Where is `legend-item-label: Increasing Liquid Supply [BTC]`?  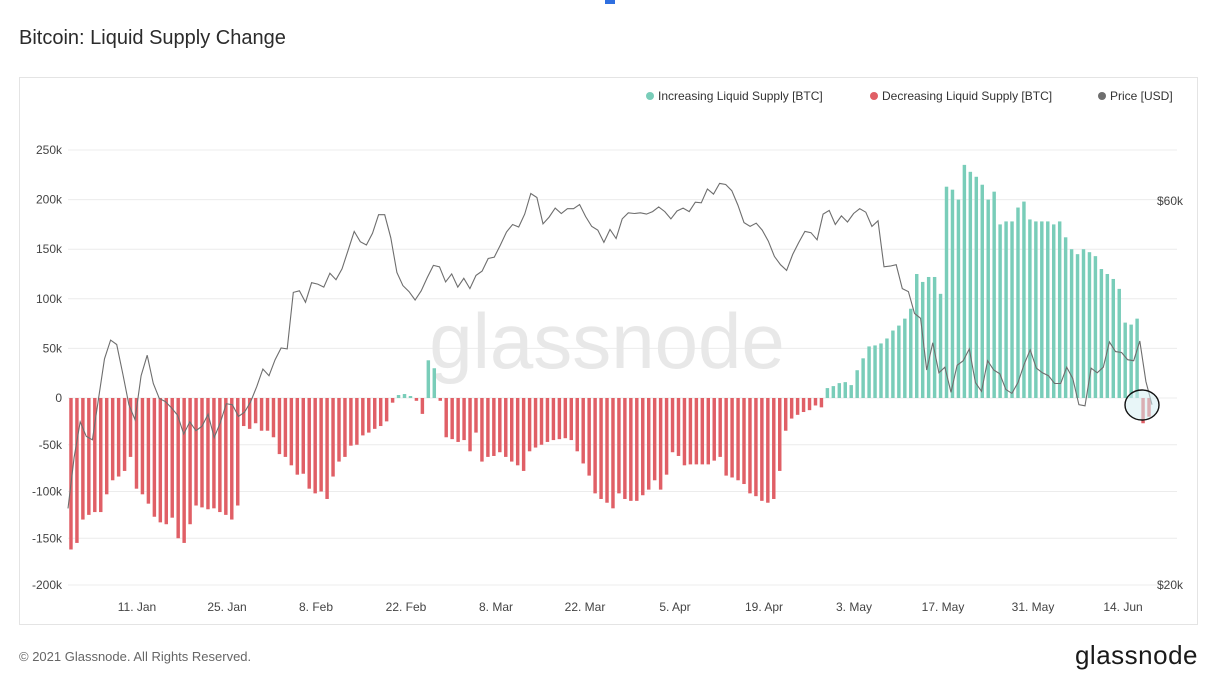 legend-item-label: Increasing Liquid Supply [BTC] is located at coordinates (740, 96).